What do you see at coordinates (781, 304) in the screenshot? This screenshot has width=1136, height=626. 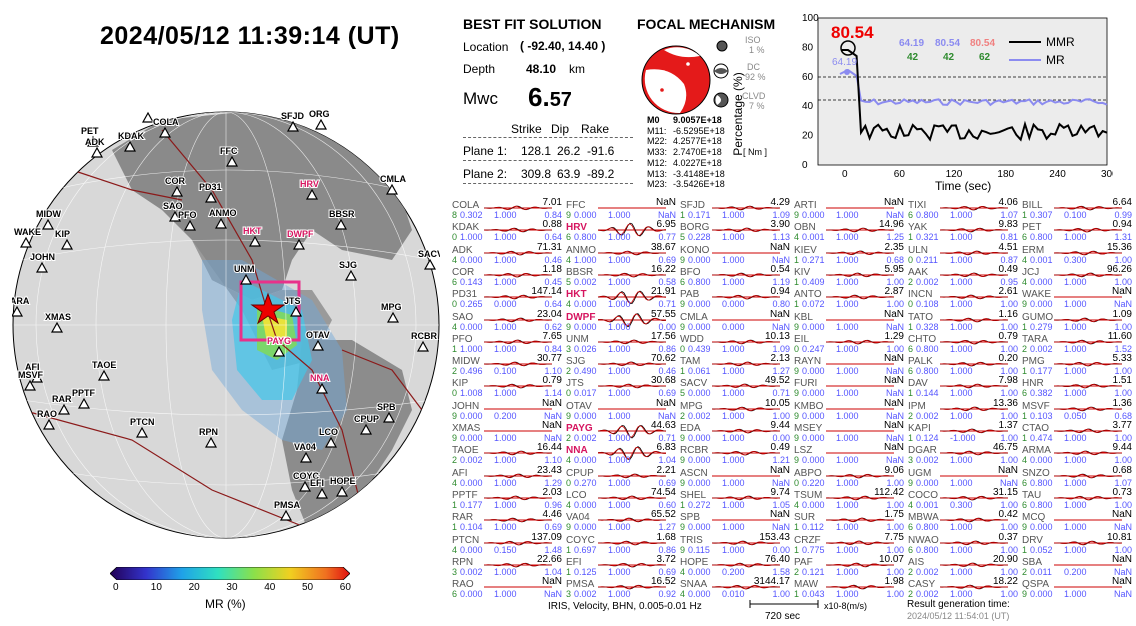 I see `amplitude-ratio: 0.80` at bounding box center [781, 304].